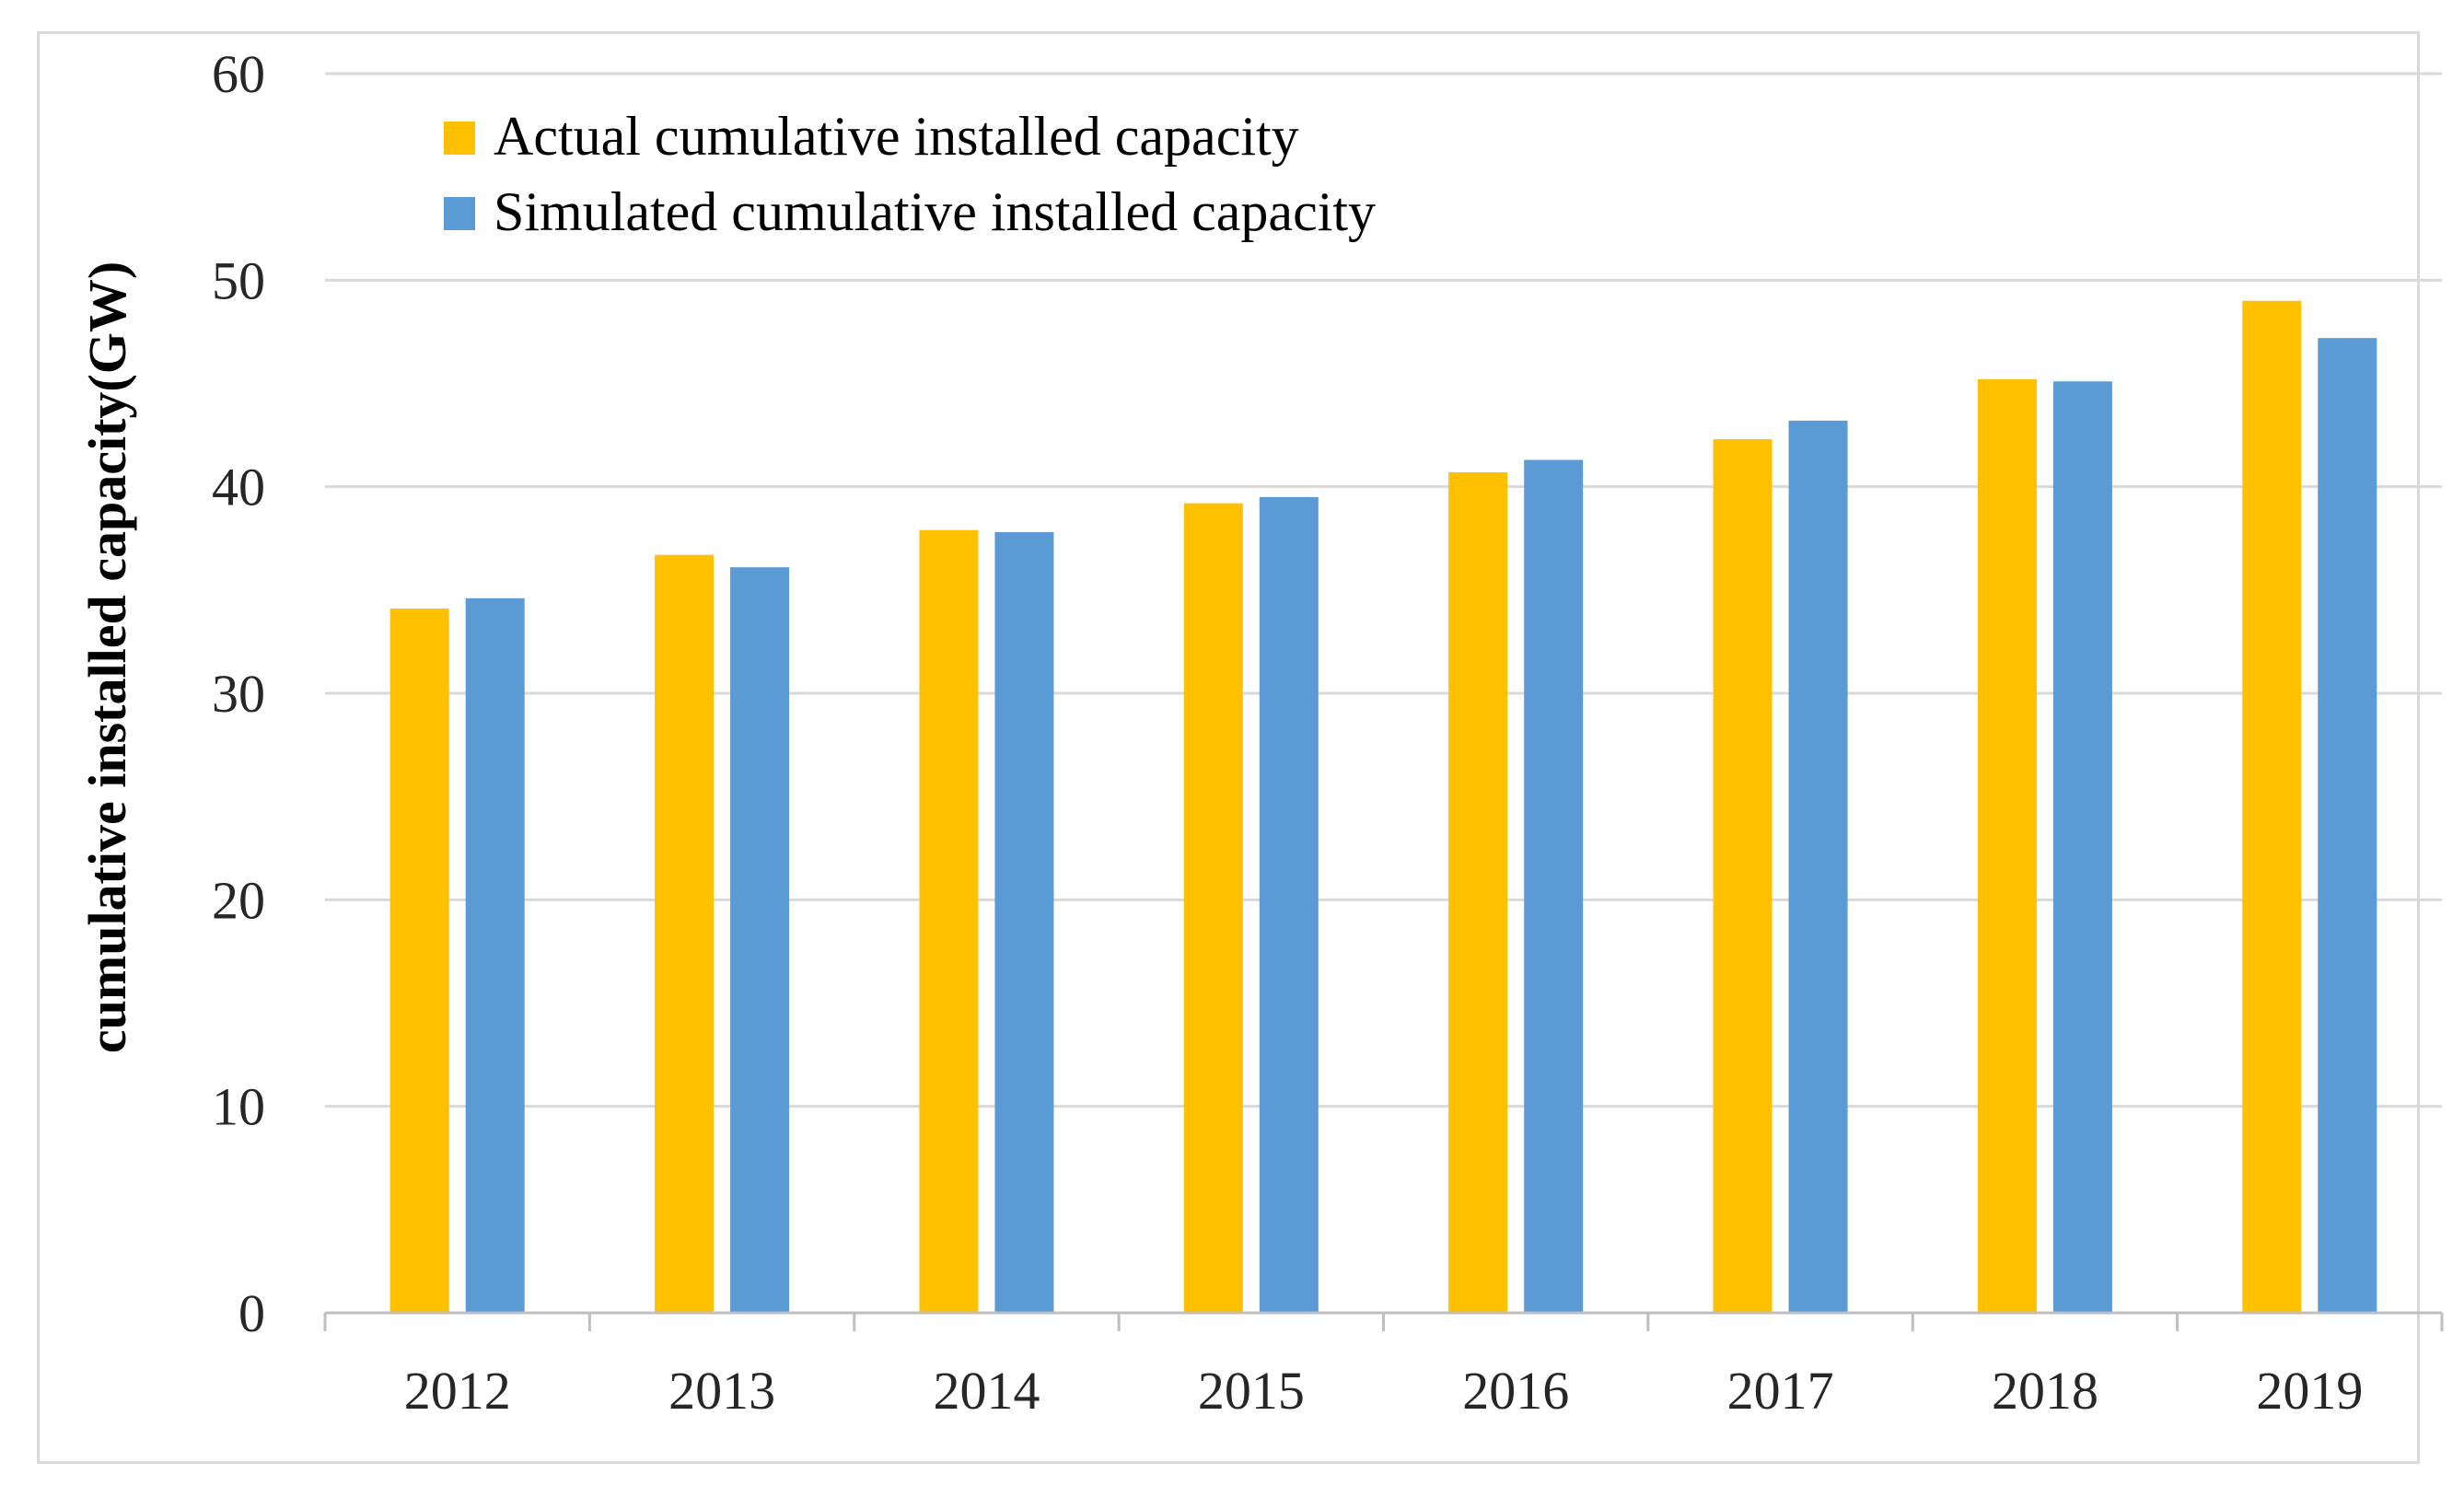  I want to click on x-tick-label-2016: 2016, so click(1515, 1391).